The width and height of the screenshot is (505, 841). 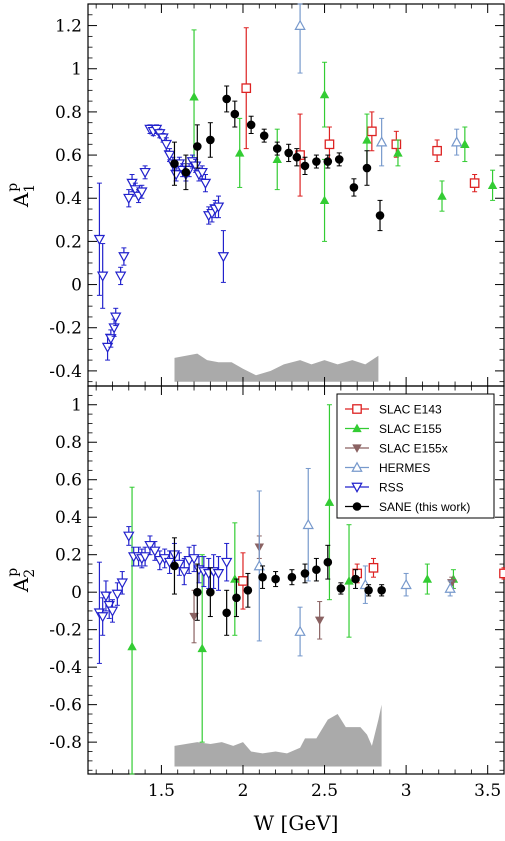 What do you see at coordinates (424, 507) in the screenshot?
I see `legend-label: SANE (this work)` at bounding box center [424, 507].